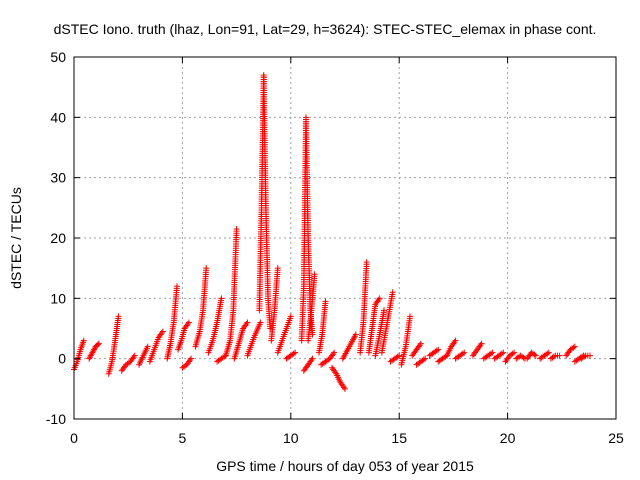 The height and width of the screenshot is (480, 640). What do you see at coordinates (58, 238) in the screenshot?
I see `y-tick-label: 20` at bounding box center [58, 238].